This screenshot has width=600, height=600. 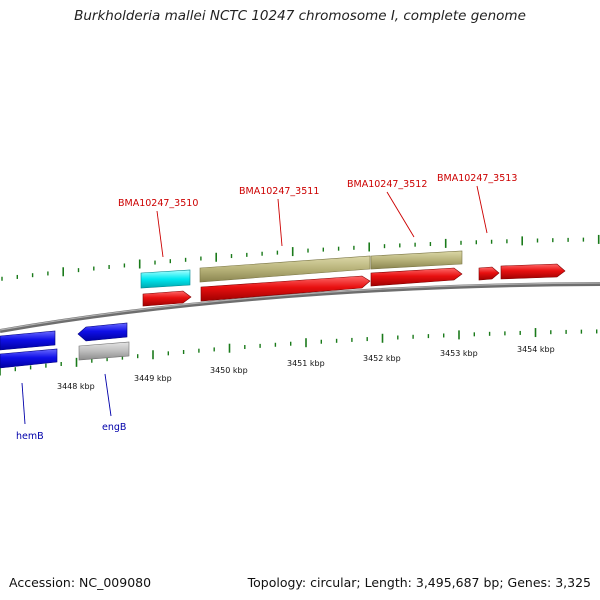 What do you see at coordinates (285, 288) in the screenshot?
I see `cds-3511-red` at bounding box center [285, 288].